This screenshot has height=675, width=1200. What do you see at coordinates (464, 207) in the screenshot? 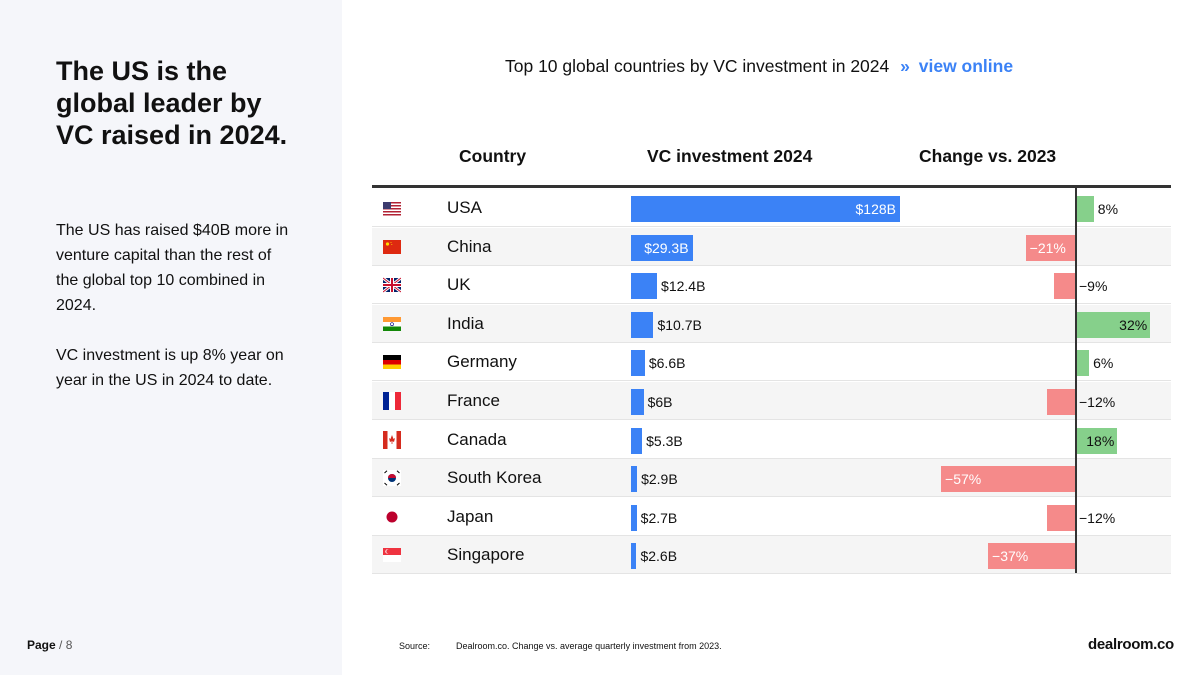
I see `country-label: USA` at bounding box center [464, 207].